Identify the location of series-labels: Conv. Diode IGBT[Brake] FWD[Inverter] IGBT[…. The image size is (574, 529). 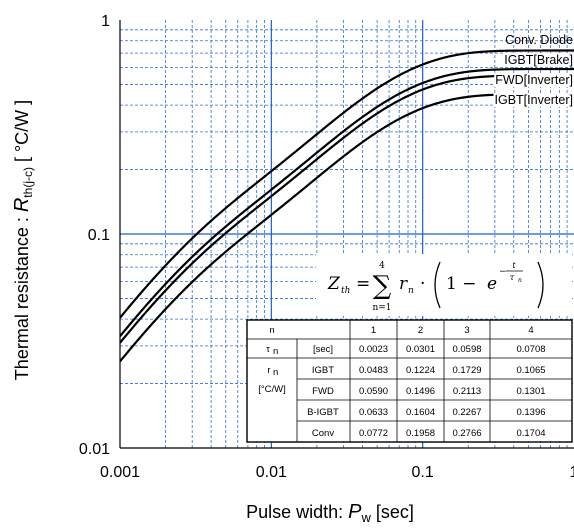
(533, 70).